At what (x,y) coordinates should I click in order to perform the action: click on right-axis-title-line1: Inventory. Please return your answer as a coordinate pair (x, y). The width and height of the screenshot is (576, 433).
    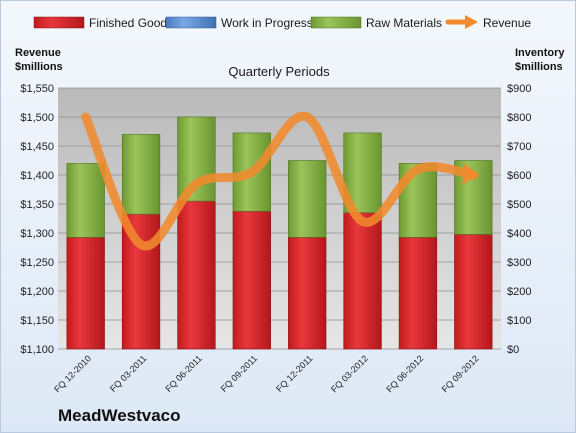
    Looking at the image, I should click on (540, 53).